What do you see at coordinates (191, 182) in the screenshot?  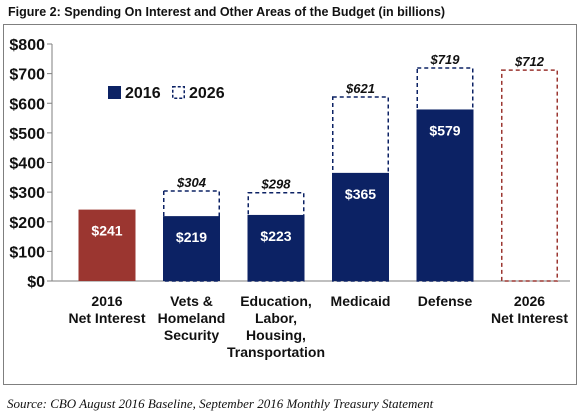 I see `data-label-2026: $304` at bounding box center [191, 182].